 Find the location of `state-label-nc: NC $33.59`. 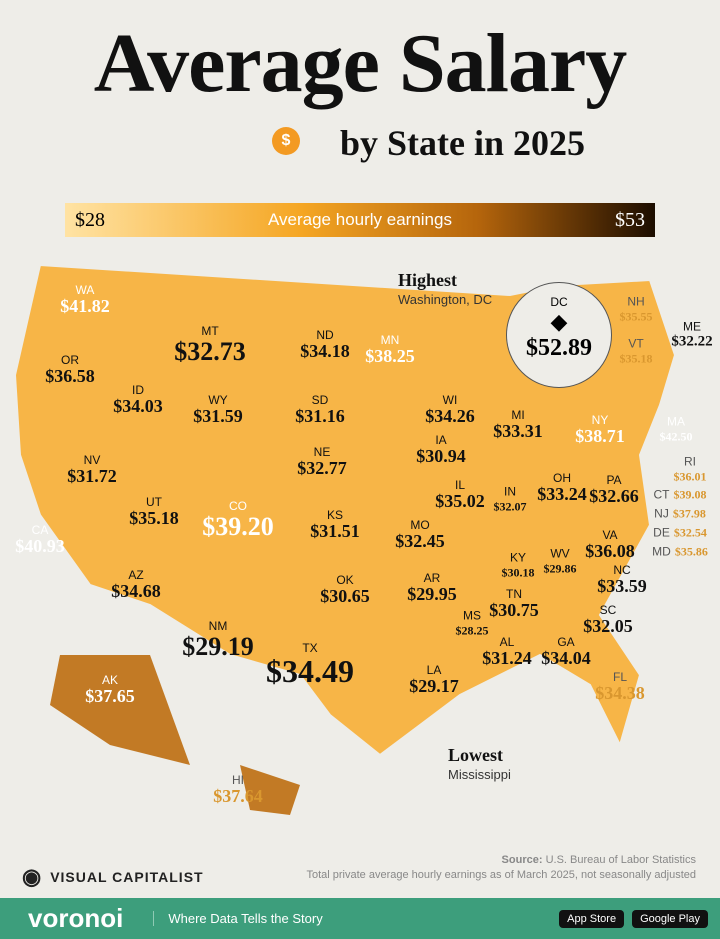

state-label-nc: NC $33.59 is located at coordinates (622, 580).